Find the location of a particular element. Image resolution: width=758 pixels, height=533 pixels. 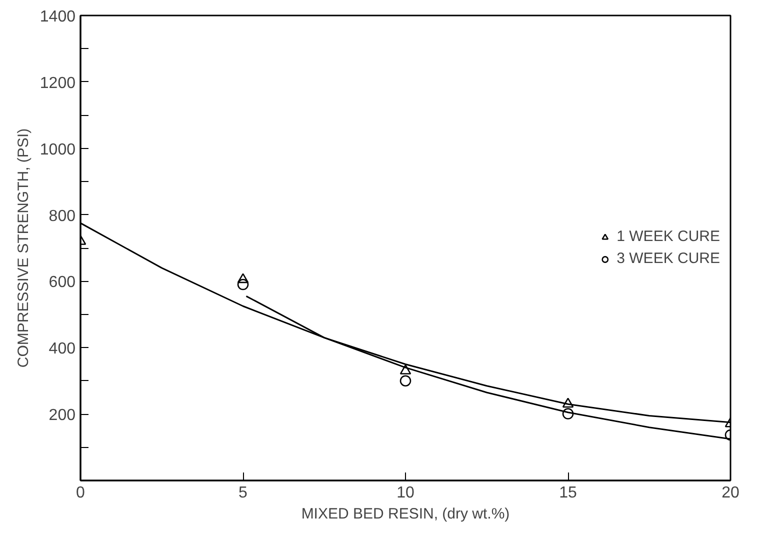

legend-label: 3 WEEK CURE is located at coordinates (668, 258).